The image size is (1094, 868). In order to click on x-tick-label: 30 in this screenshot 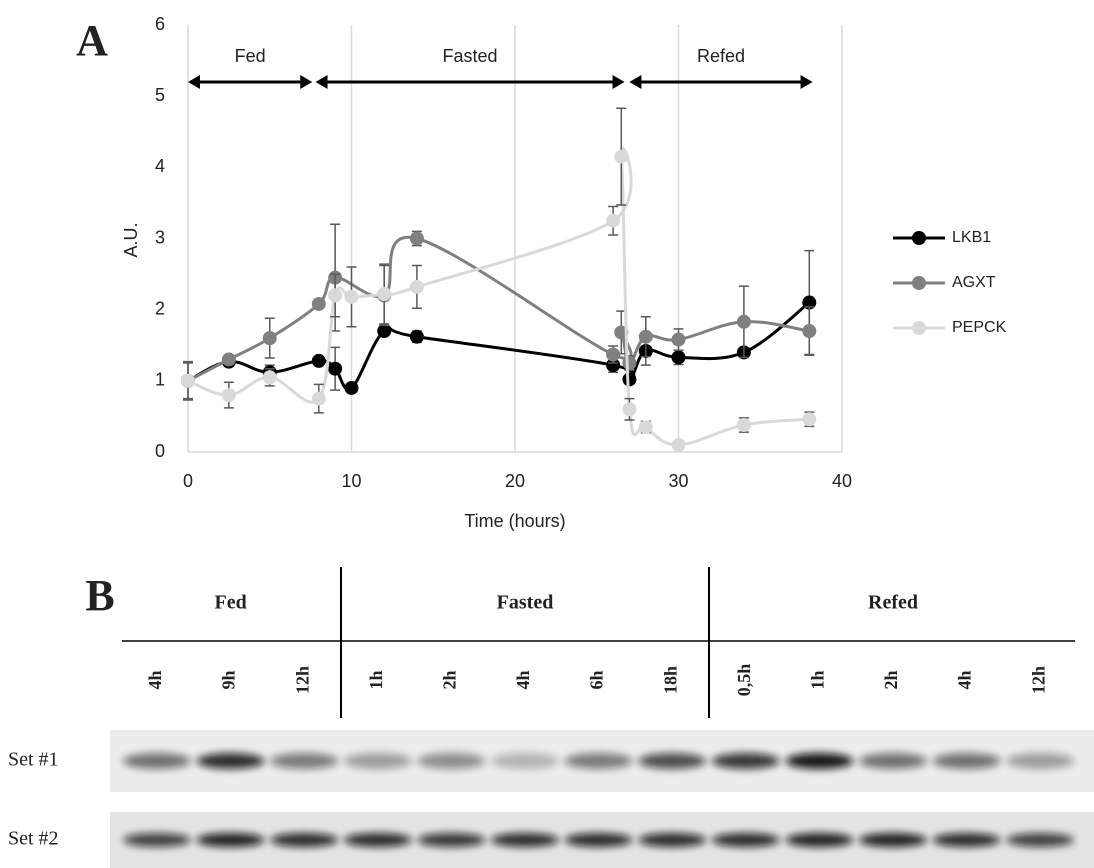, I will do `click(678, 481)`.